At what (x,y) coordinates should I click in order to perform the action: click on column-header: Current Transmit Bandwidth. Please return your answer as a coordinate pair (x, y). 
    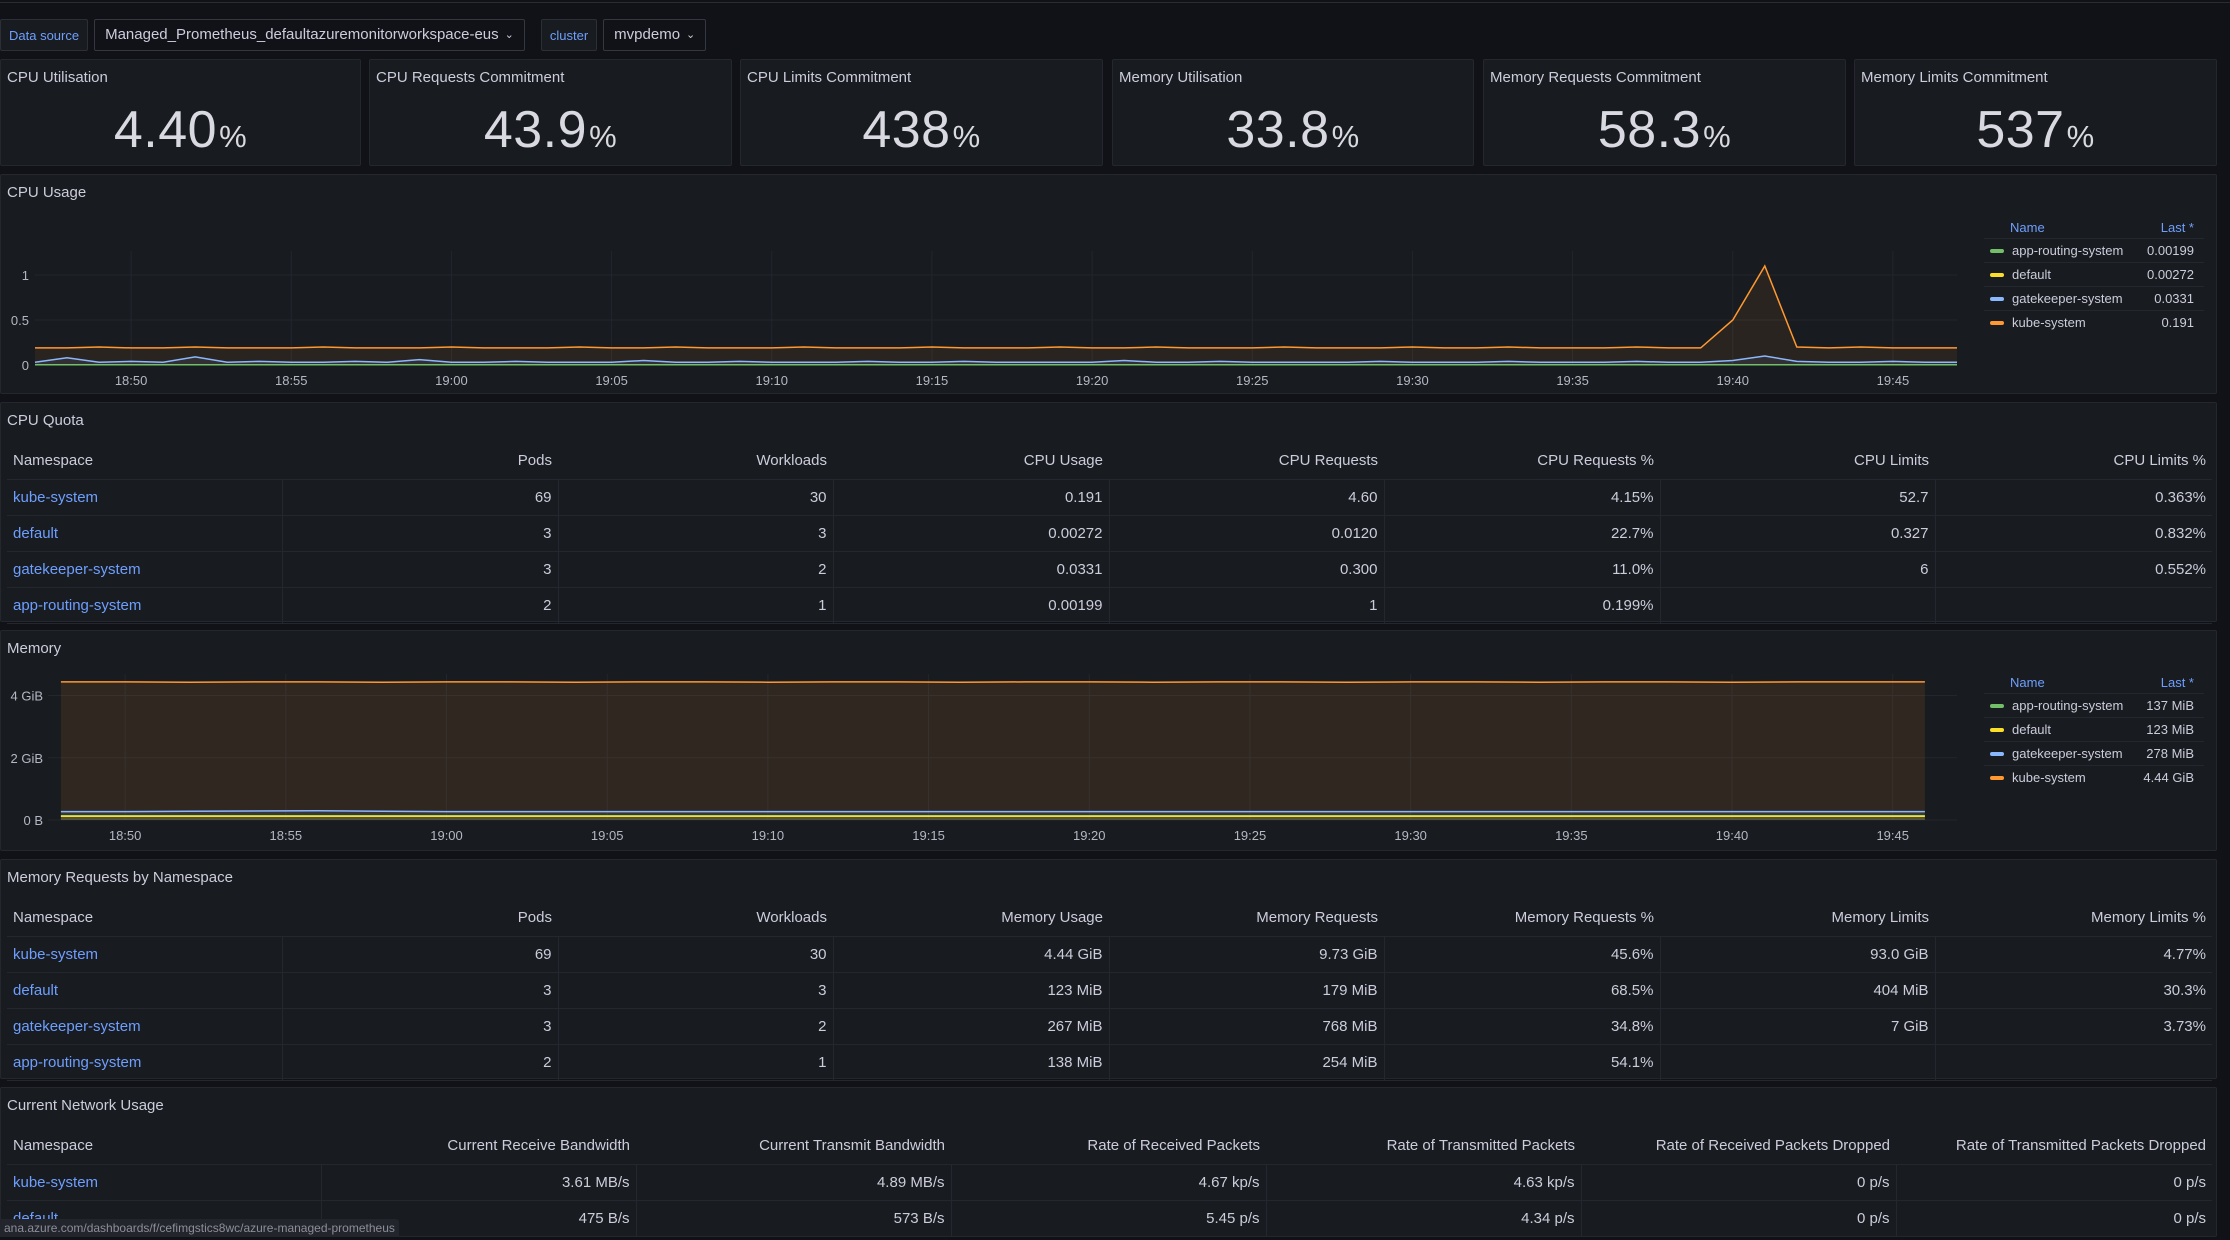
    Looking at the image, I should click on (793, 1146).